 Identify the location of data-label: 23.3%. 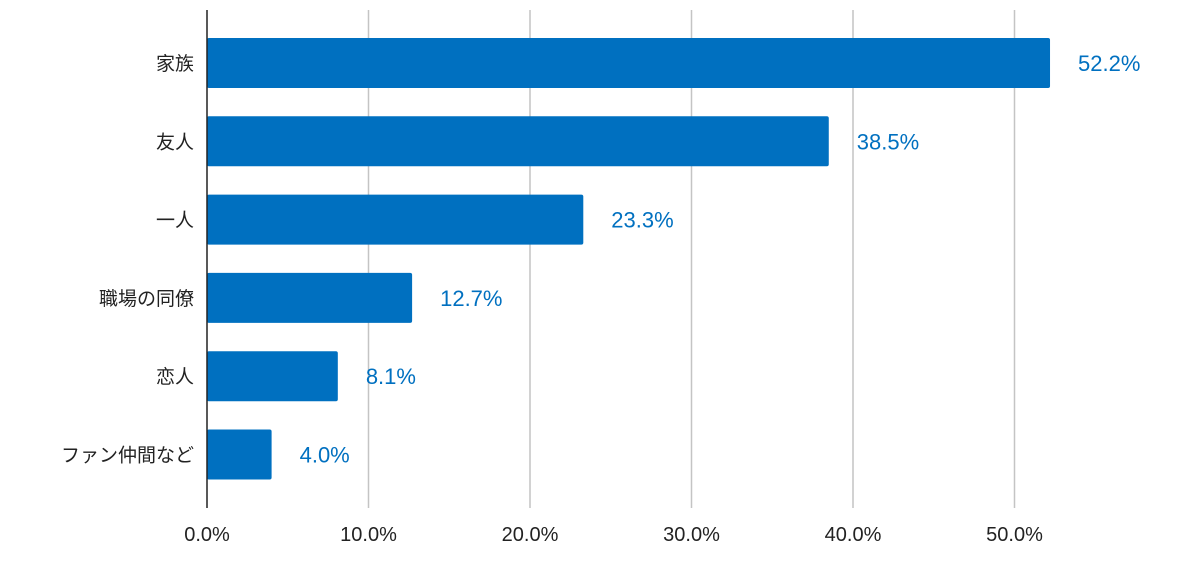
(642, 220).